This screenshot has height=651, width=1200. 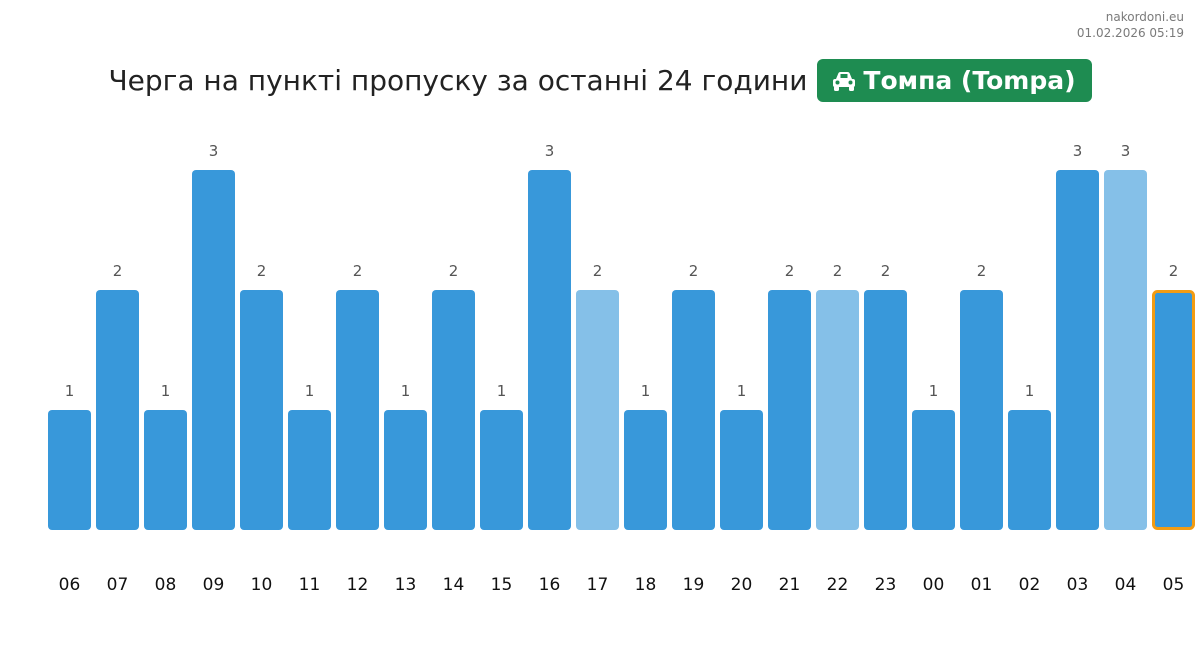 I want to click on data-label-07: 2, so click(x=118, y=271).